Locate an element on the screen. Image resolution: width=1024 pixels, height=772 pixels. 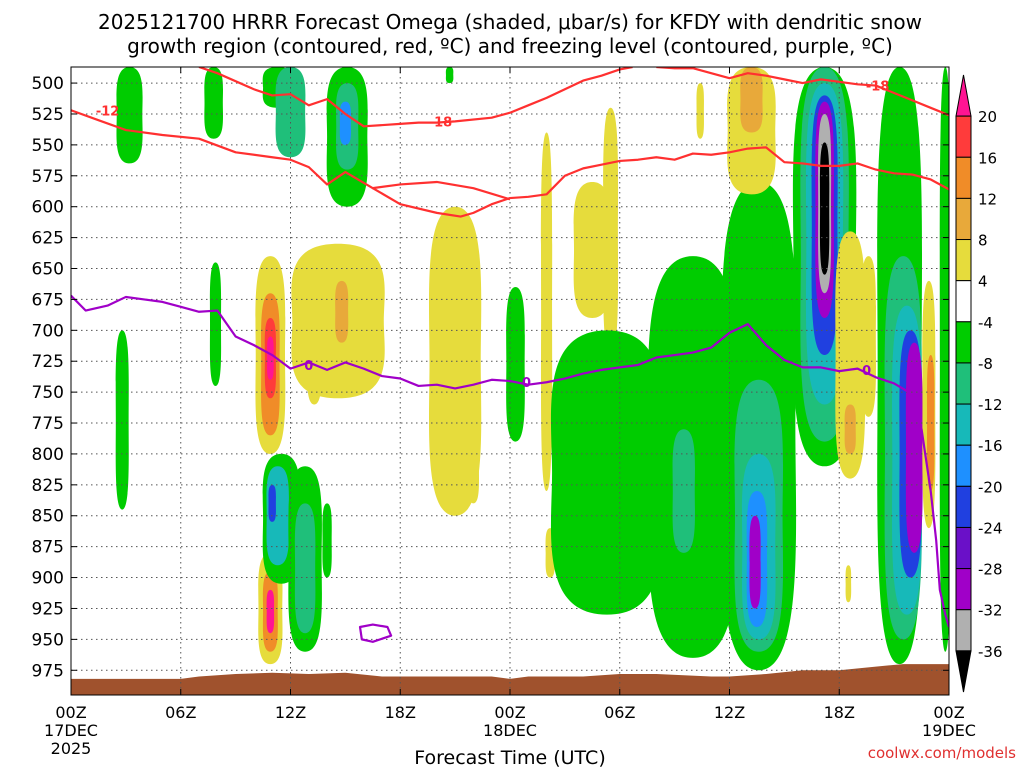
y-tick-label-825: 825 is located at coordinates (48, 486).